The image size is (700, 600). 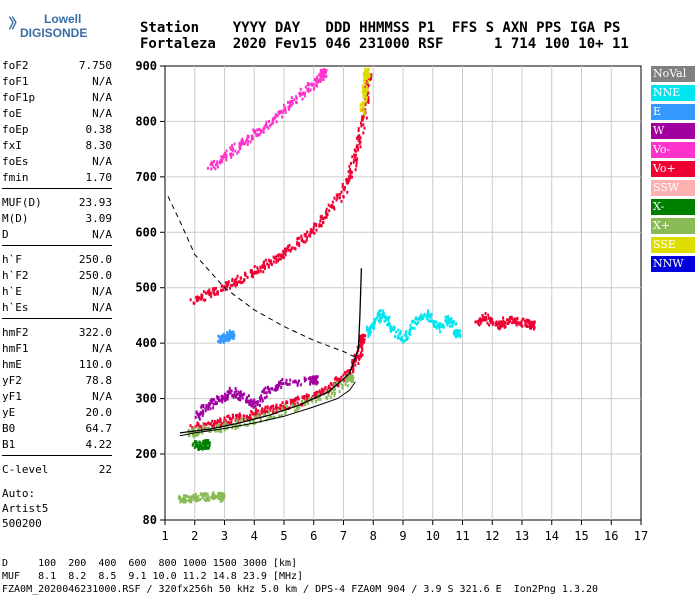 I want to click on param-key: fxI, so click(x=12, y=145).